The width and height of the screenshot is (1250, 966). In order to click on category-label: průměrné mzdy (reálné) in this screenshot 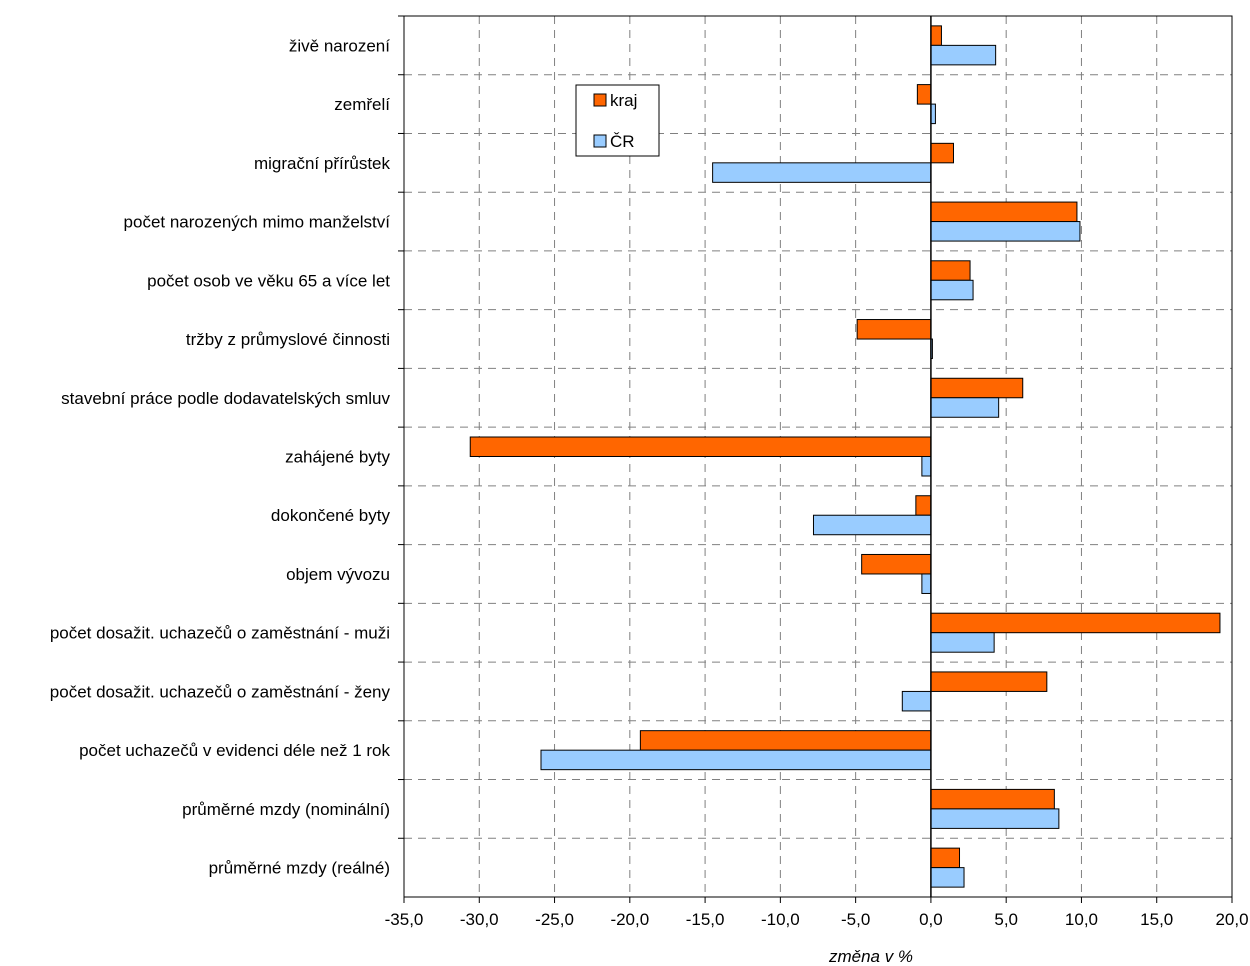, I will do `click(299, 868)`.